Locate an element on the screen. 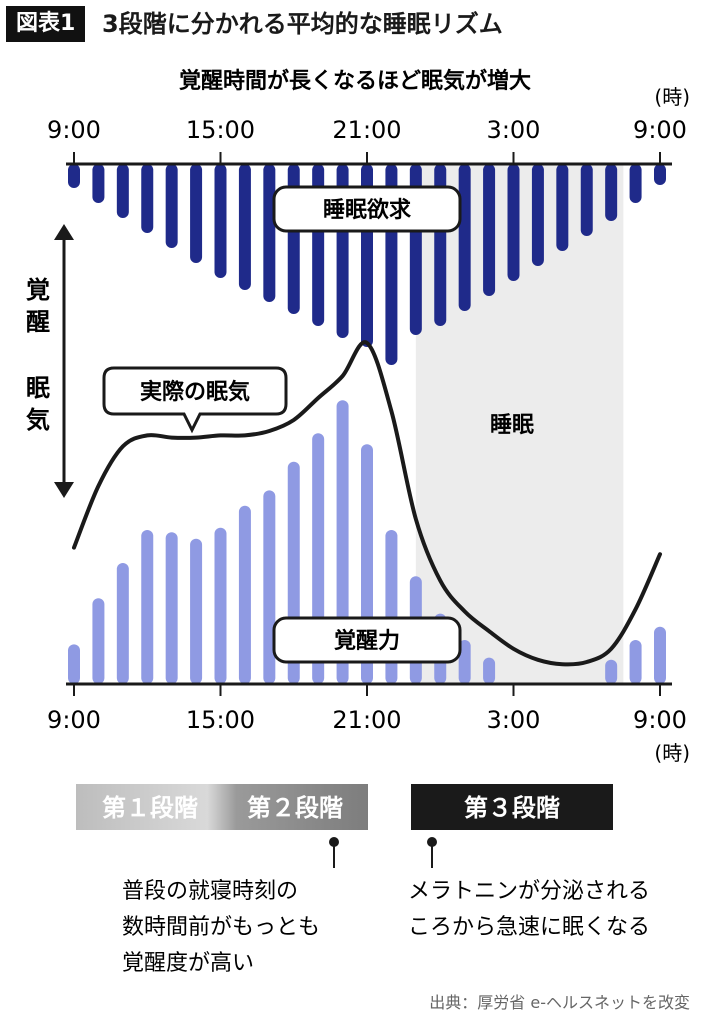 The height and width of the screenshot is (1025, 710). svg-text: メラトニンが分泌される is located at coordinates (529, 891).